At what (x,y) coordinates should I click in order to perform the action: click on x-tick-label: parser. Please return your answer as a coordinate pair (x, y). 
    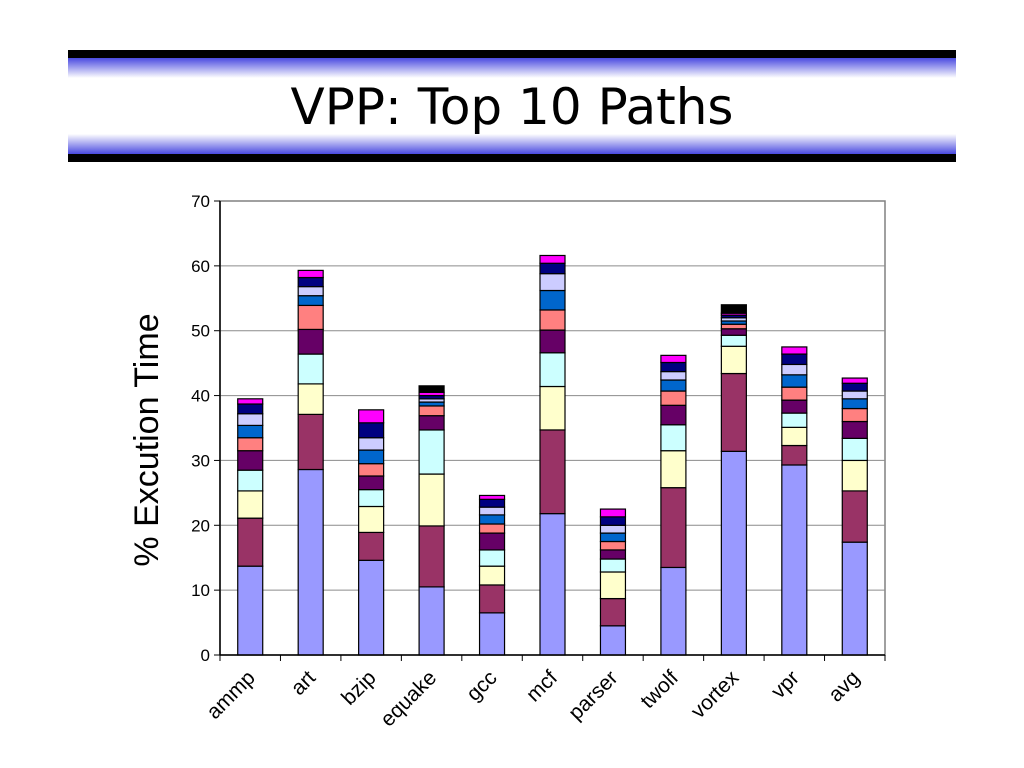
    Looking at the image, I should click on (593, 695).